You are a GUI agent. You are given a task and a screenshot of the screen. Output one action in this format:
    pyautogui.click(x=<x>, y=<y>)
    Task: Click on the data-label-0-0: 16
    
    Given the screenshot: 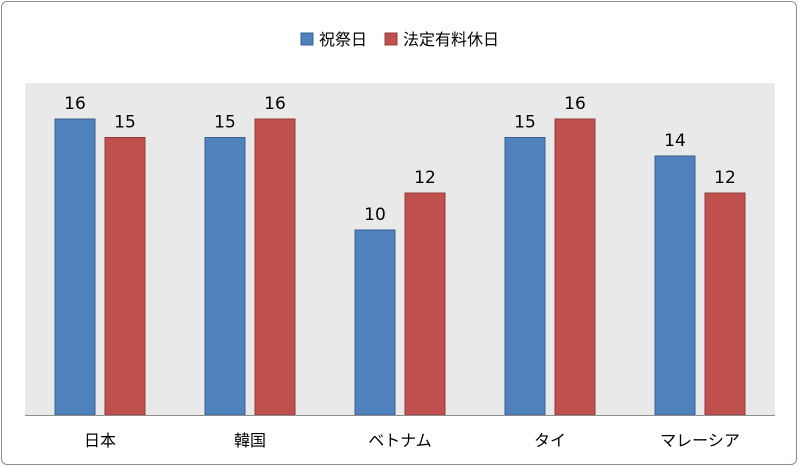 What is the action you would take?
    pyautogui.click(x=75, y=104)
    